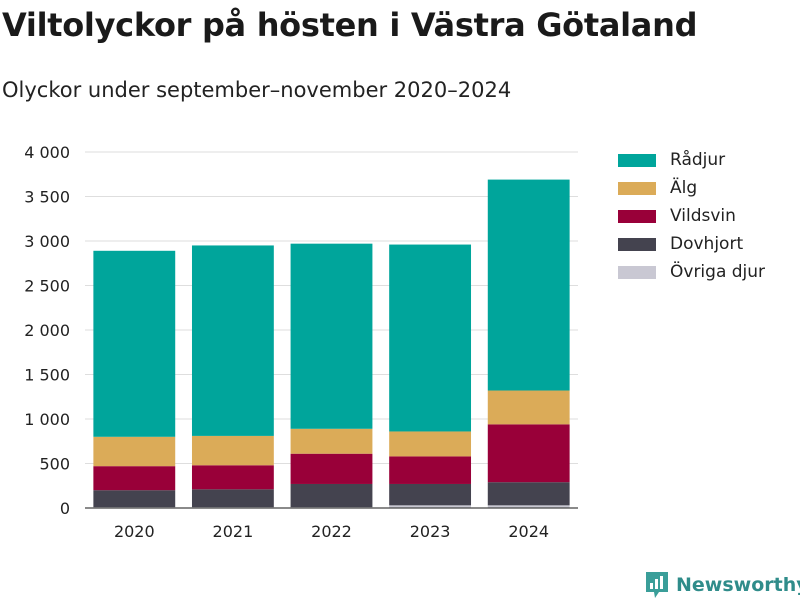 The height and width of the screenshot is (600, 800). Describe the element at coordinates (698, 160) in the screenshot. I see `legend-label: Rådjur` at that location.